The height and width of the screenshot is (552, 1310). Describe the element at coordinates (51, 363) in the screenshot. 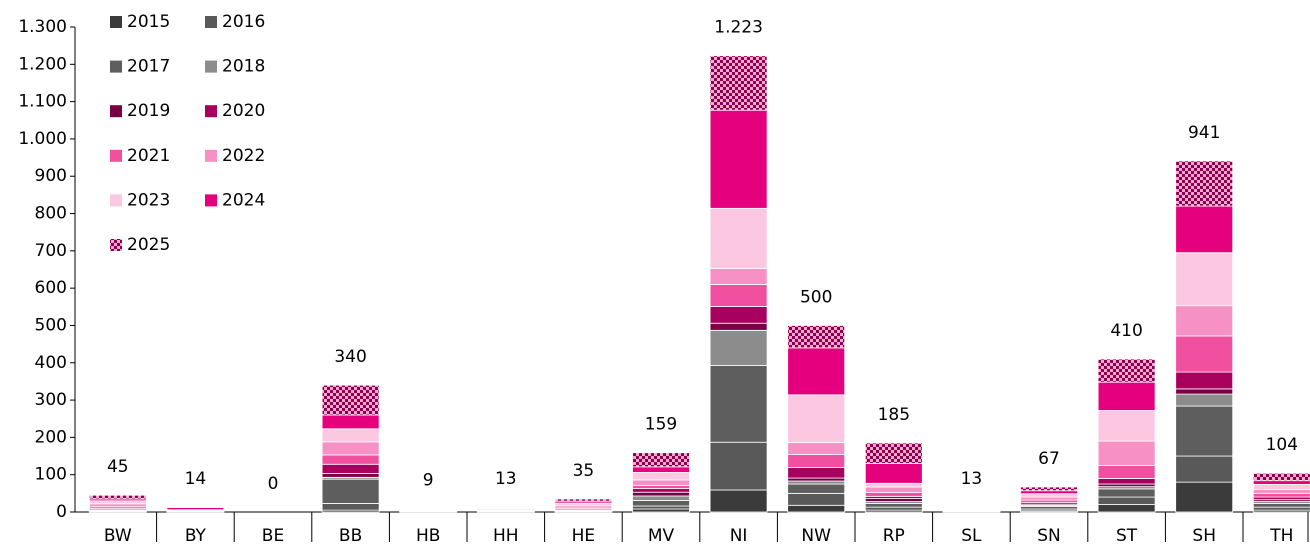

I see `y-tick-label: 400` at that location.